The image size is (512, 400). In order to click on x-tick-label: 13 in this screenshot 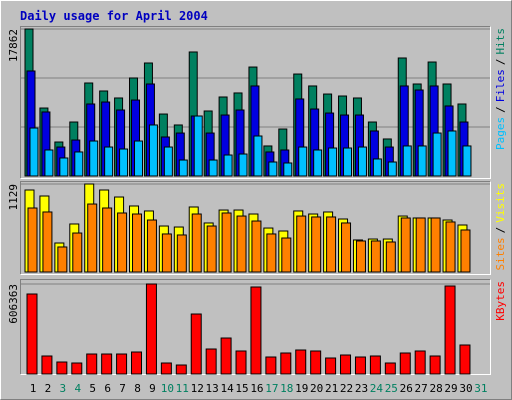, I will do `click(212, 388)`.